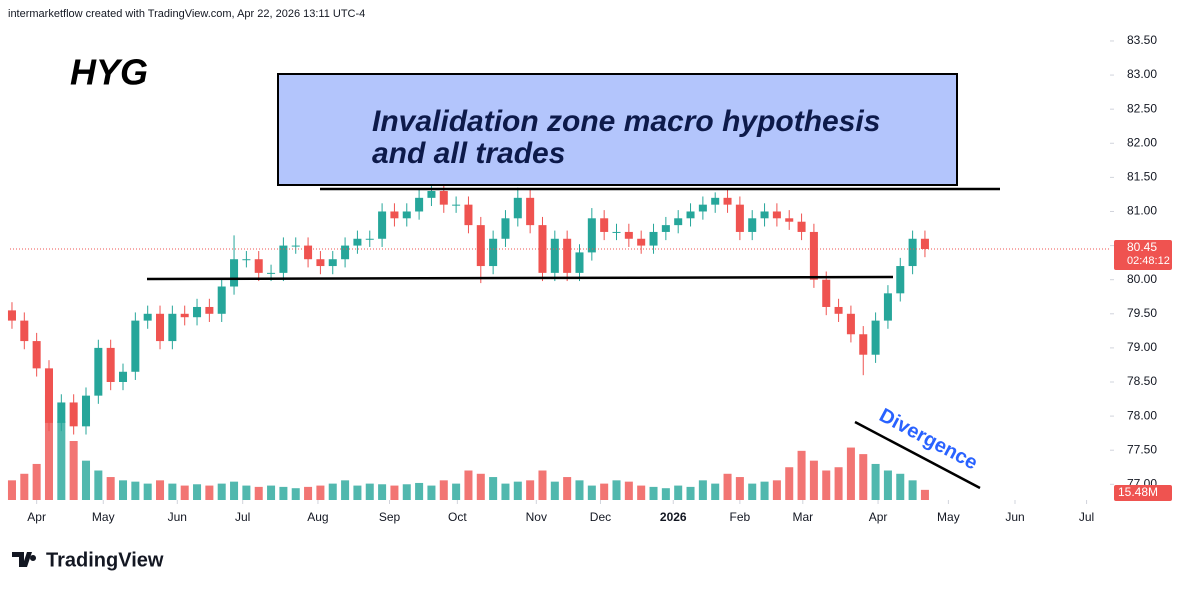  Describe the element at coordinates (88, 560) in the screenshot. I see `logo: TradingView` at that location.